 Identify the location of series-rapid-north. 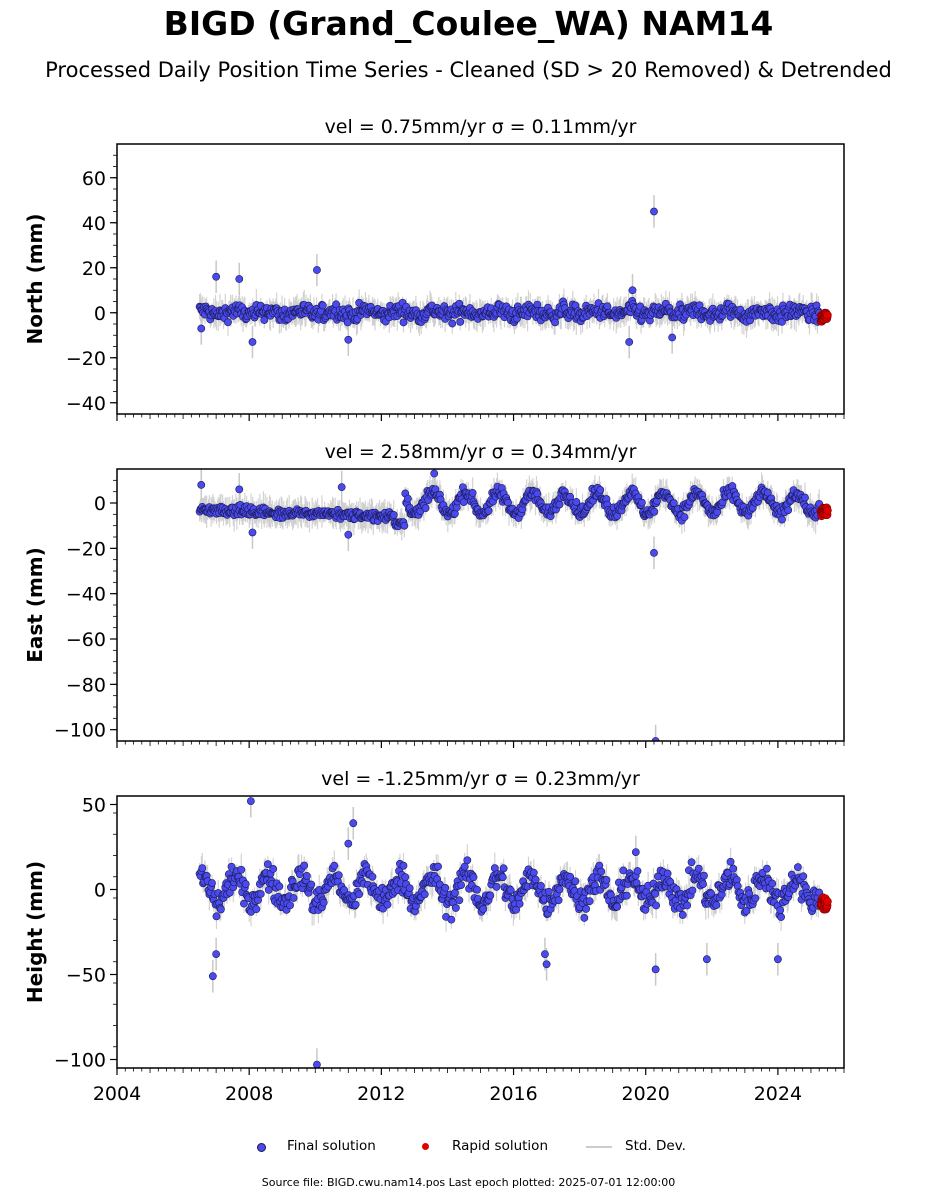
(824, 317).